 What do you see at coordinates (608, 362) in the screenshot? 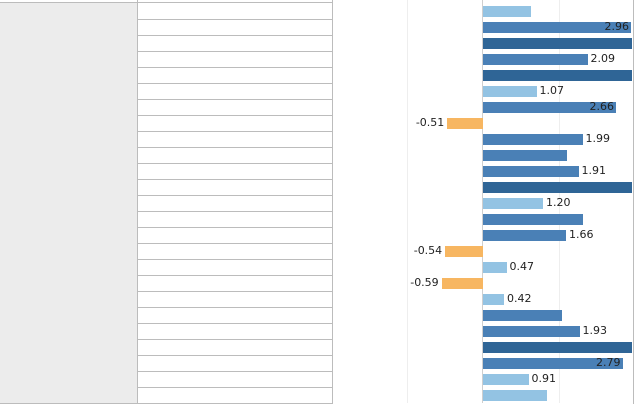
I see `bar-value-label: 2.79` at bounding box center [608, 362].